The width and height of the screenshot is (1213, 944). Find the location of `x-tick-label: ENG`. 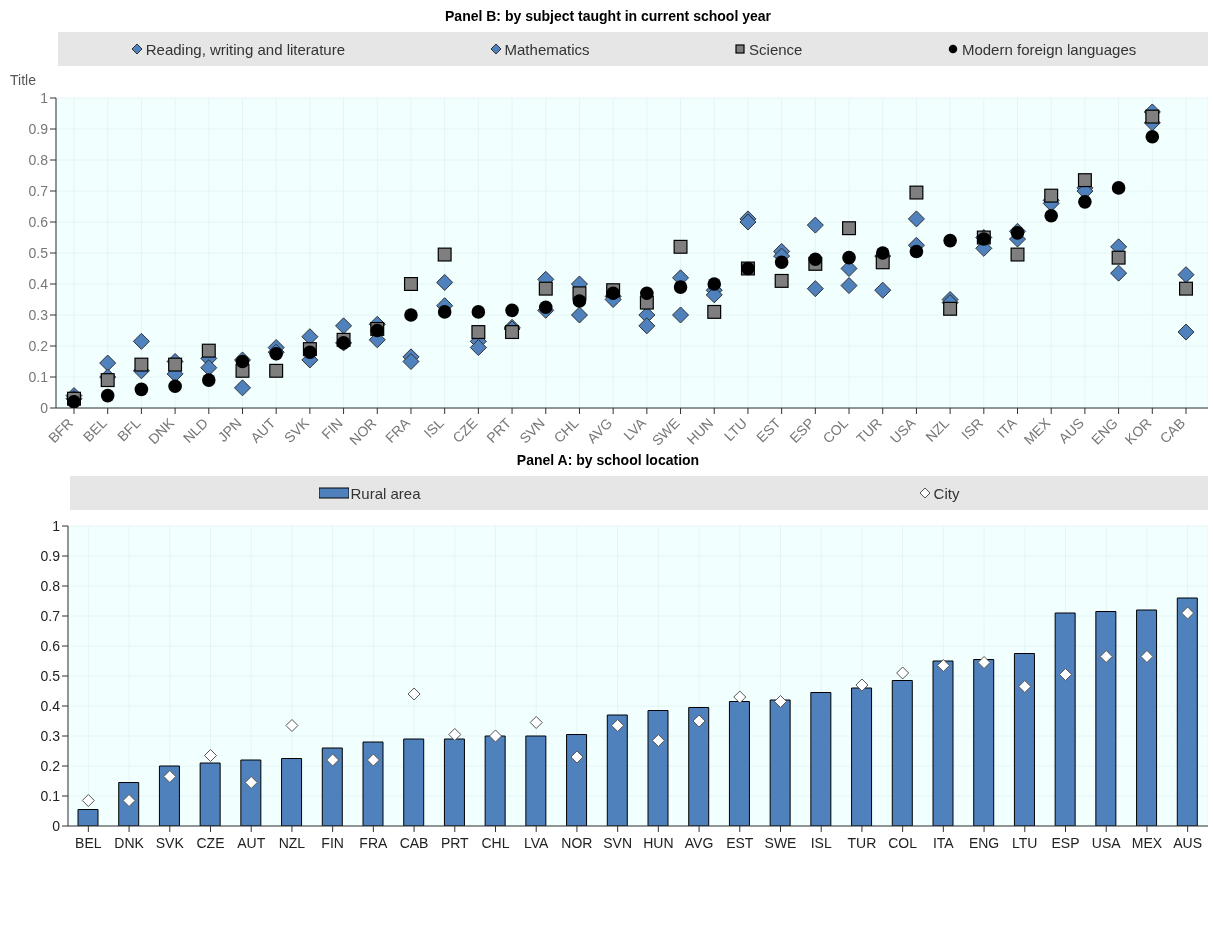

x-tick-label: ENG is located at coordinates (984, 843).